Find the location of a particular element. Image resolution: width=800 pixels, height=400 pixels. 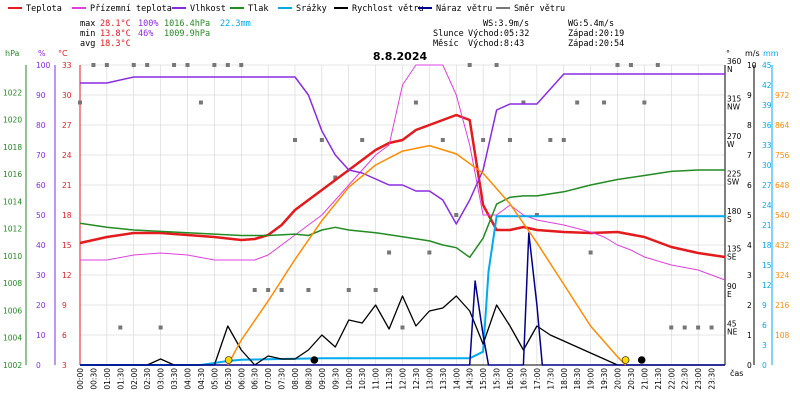

humidity-tick: 80 is located at coordinates (41, 125).